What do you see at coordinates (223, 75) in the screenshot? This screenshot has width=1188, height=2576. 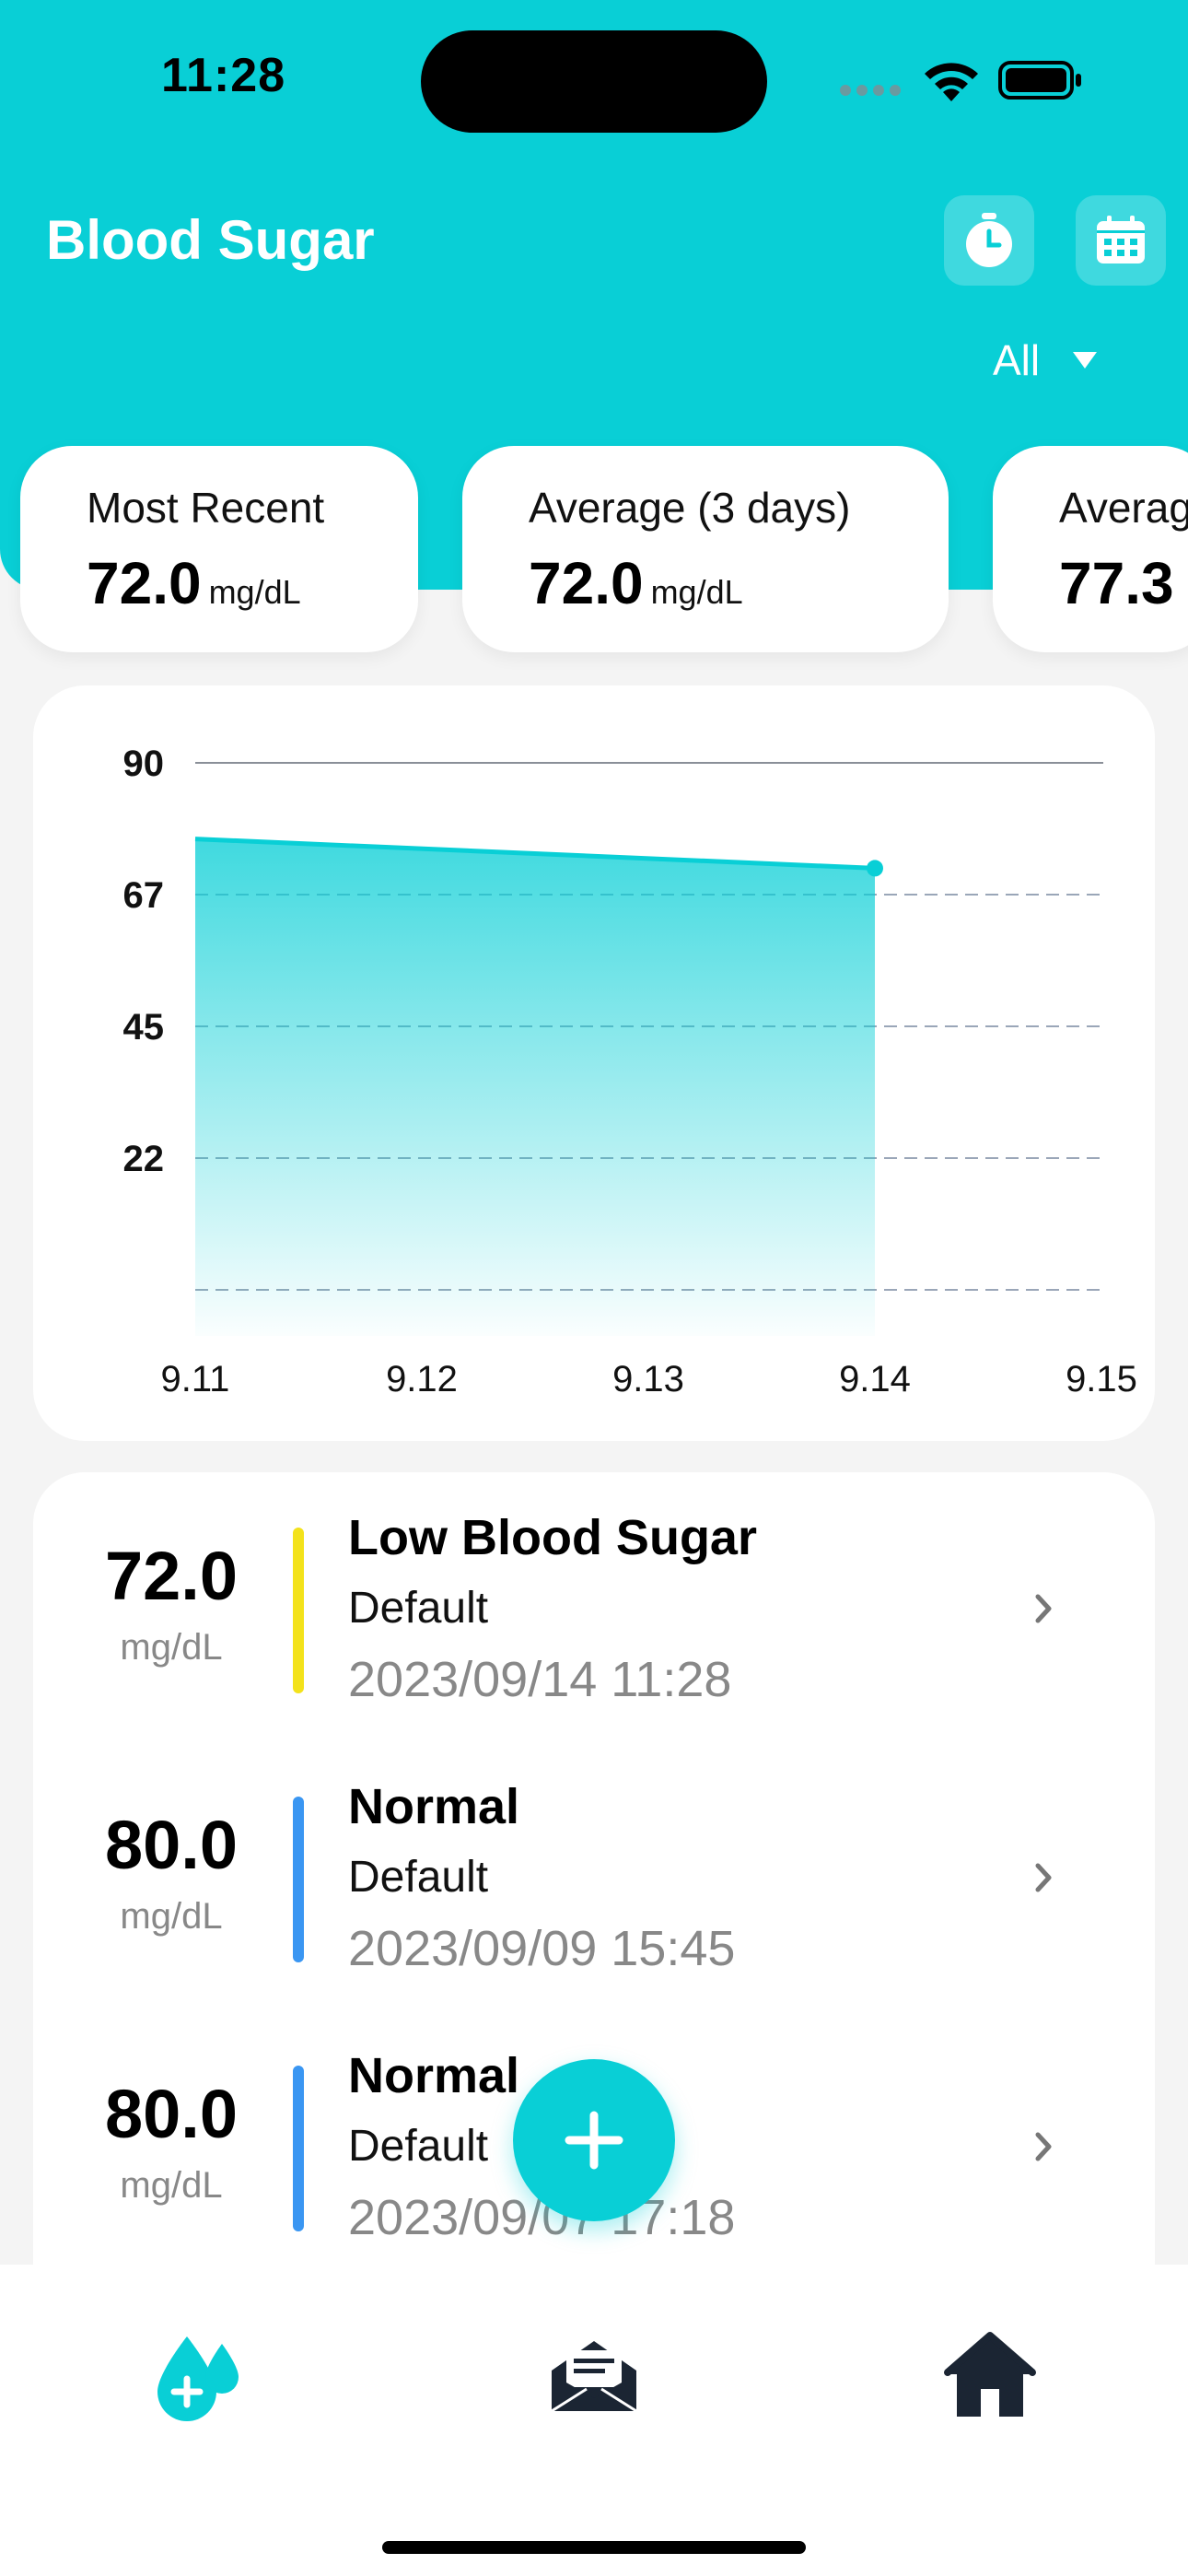 I see `status-time: 11:28` at bounding box center [223, 75].